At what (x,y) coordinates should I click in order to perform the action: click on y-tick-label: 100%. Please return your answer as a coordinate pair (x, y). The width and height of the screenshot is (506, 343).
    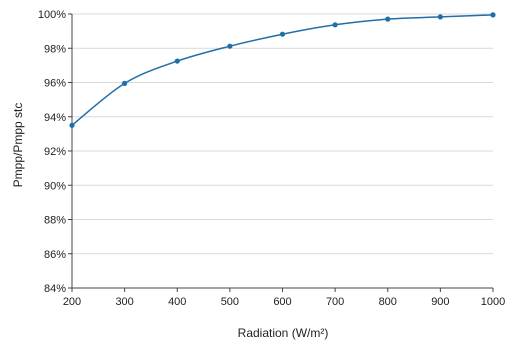
    Looking at the image, I should click on (52, 15).